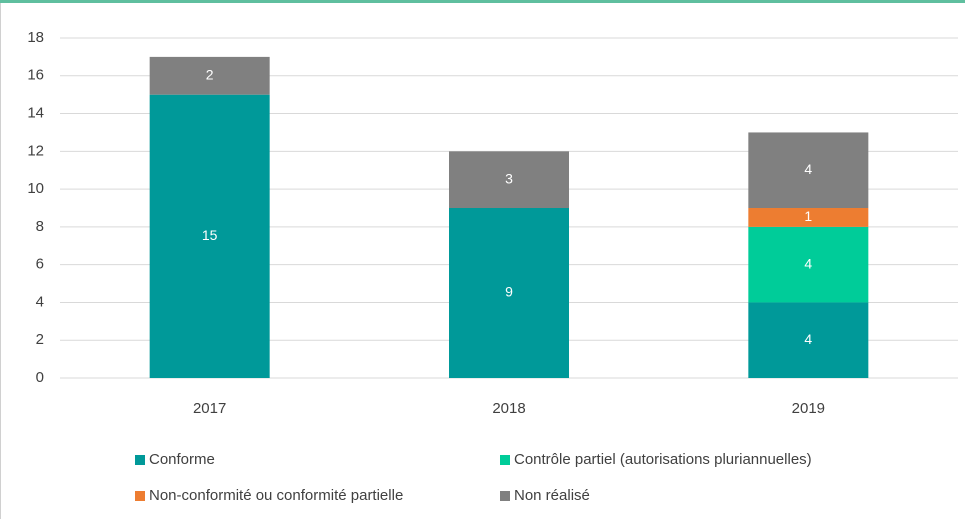 The width and height of the screenshot is (965, 519). I want to click on top-border, so click(482, 1).